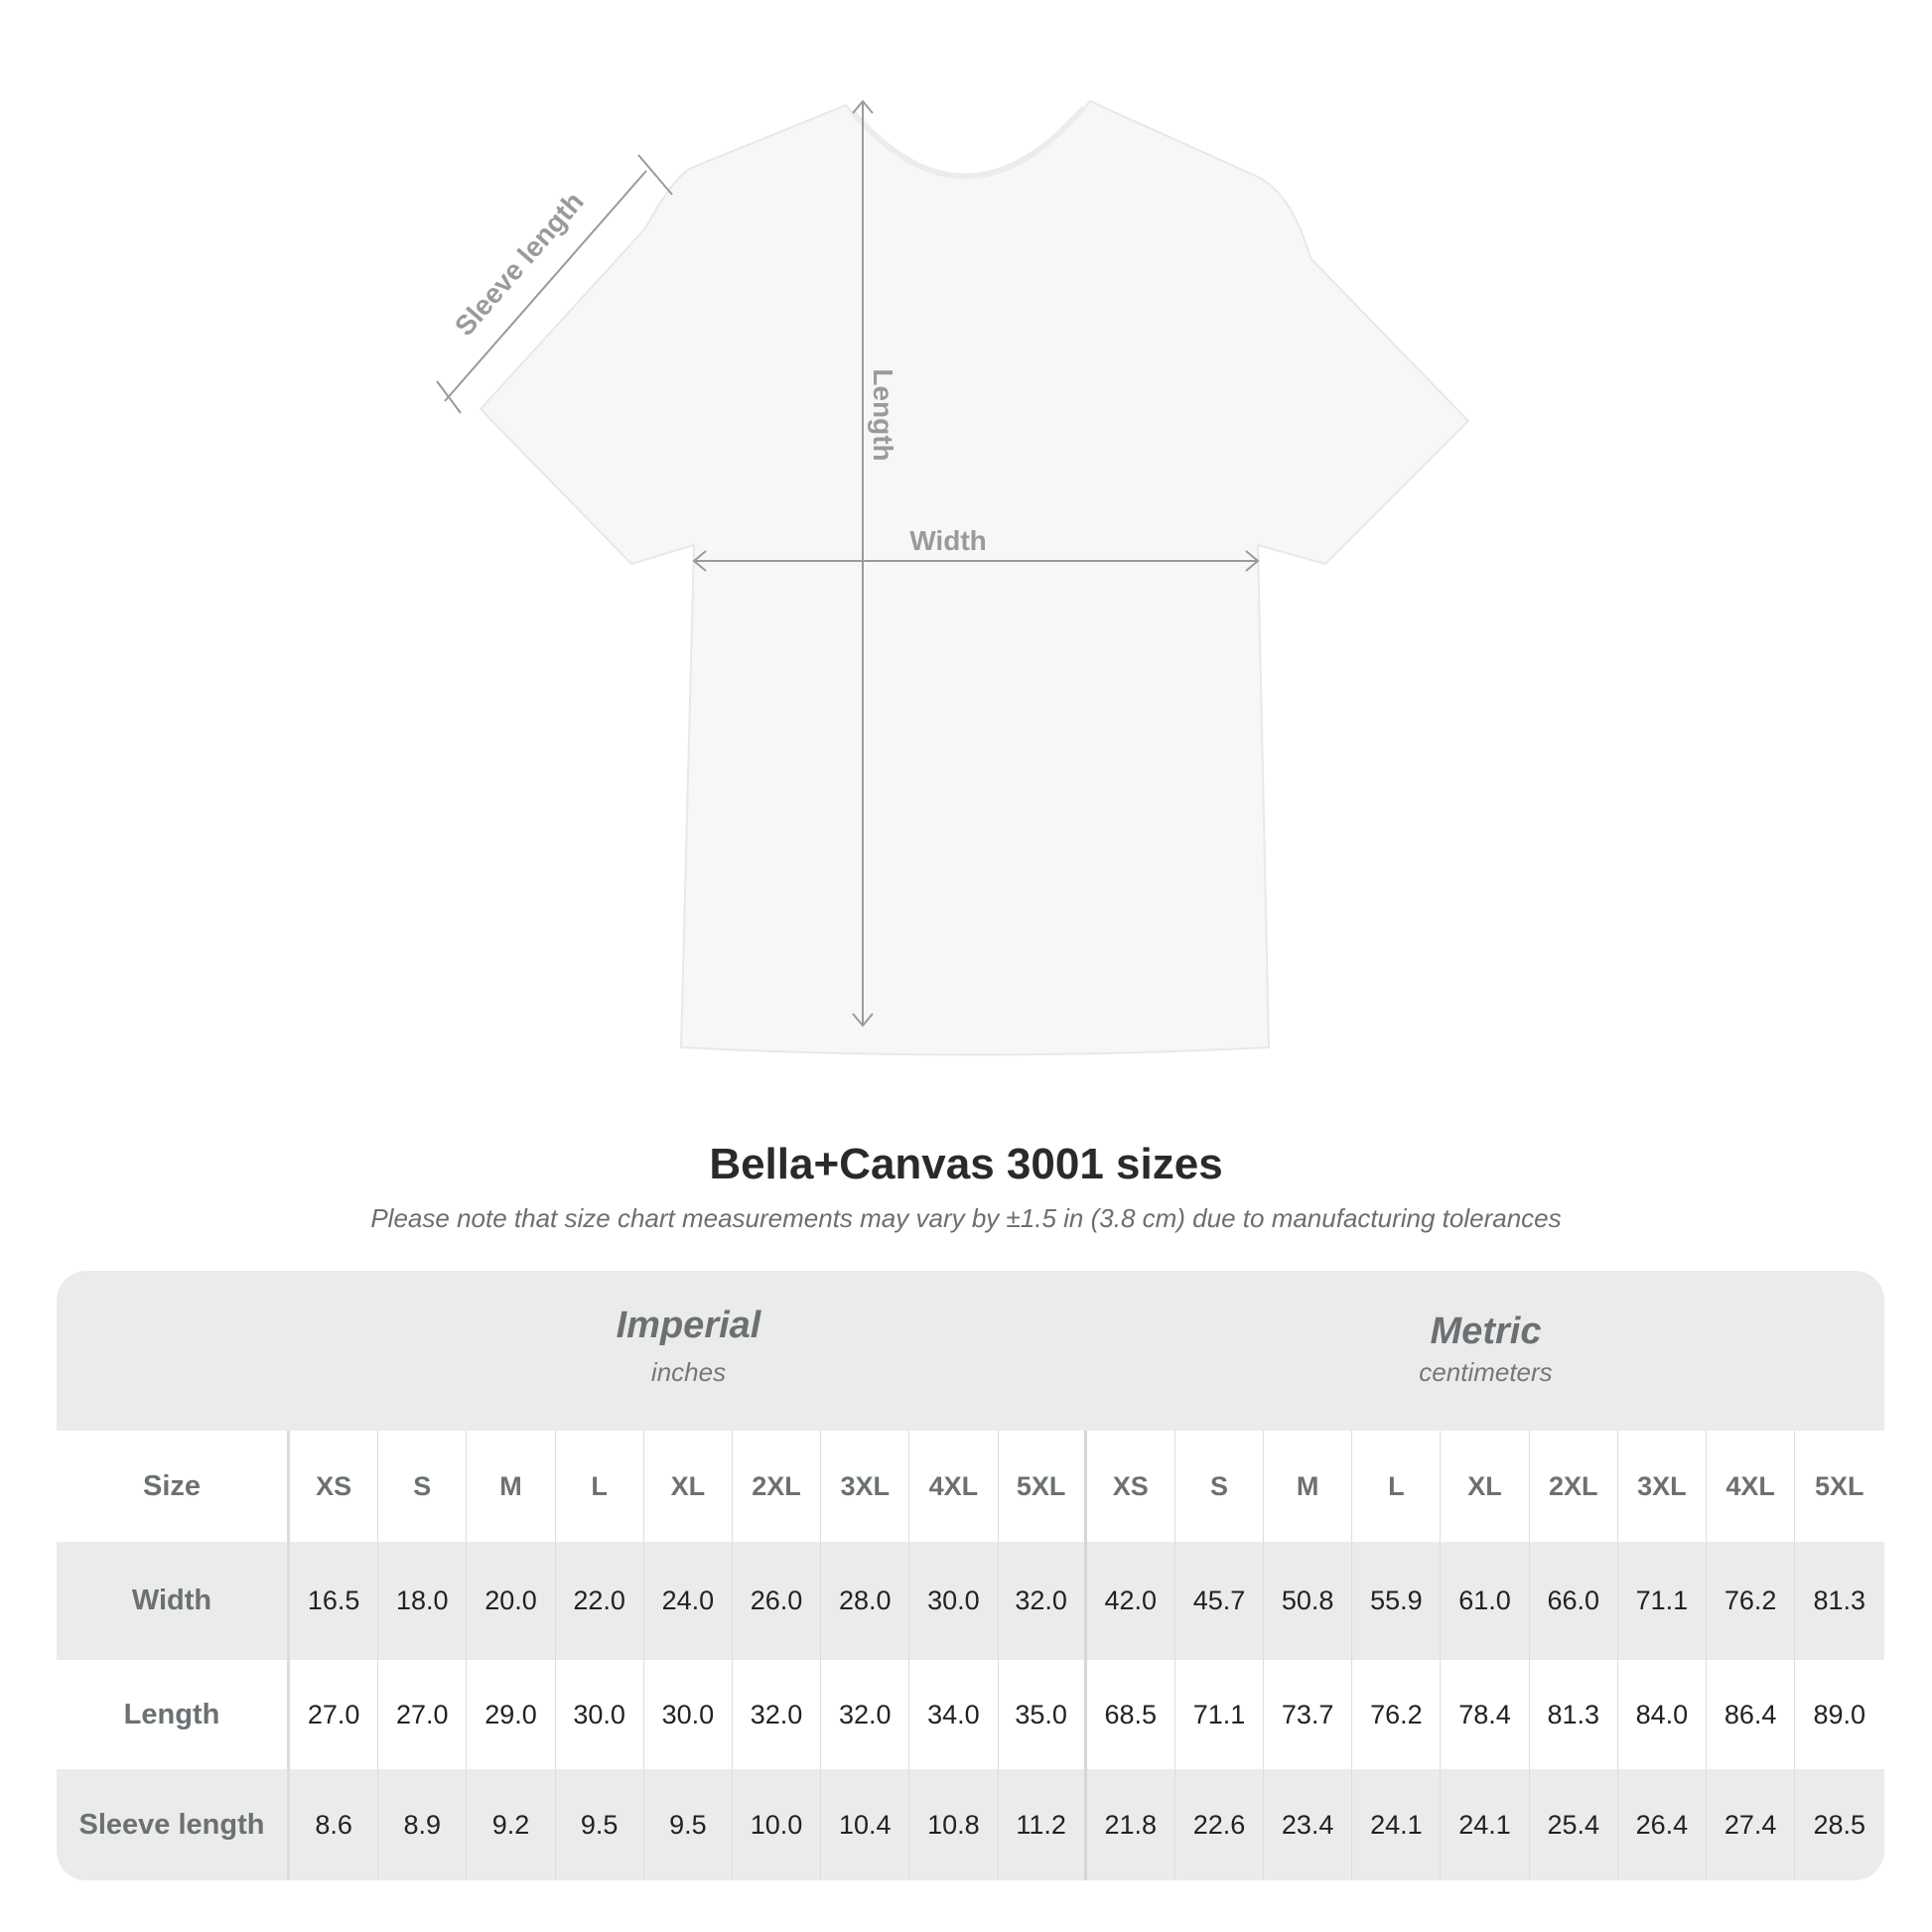 The width and height of the screenshot is (1932, 1932). I want to click on table-cell: 34.0, so click(954, 1714).